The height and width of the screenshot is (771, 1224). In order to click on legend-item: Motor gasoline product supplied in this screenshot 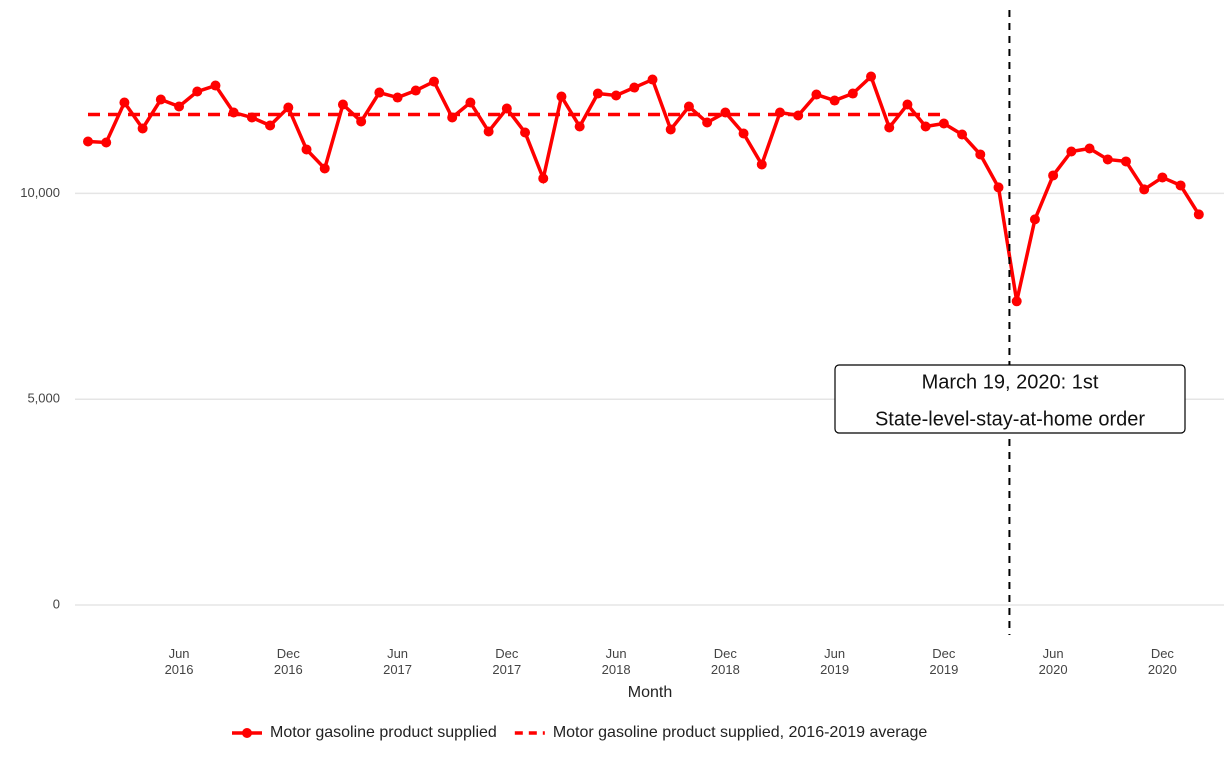, I will do `click(364, 732)`.